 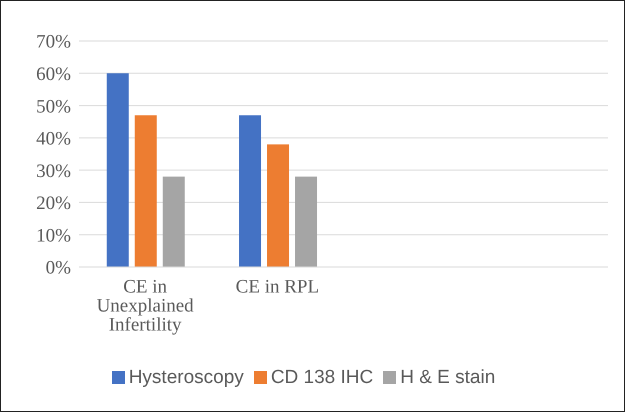 I want to click on y-tick-label: 50%, so click(x=54, y=107).